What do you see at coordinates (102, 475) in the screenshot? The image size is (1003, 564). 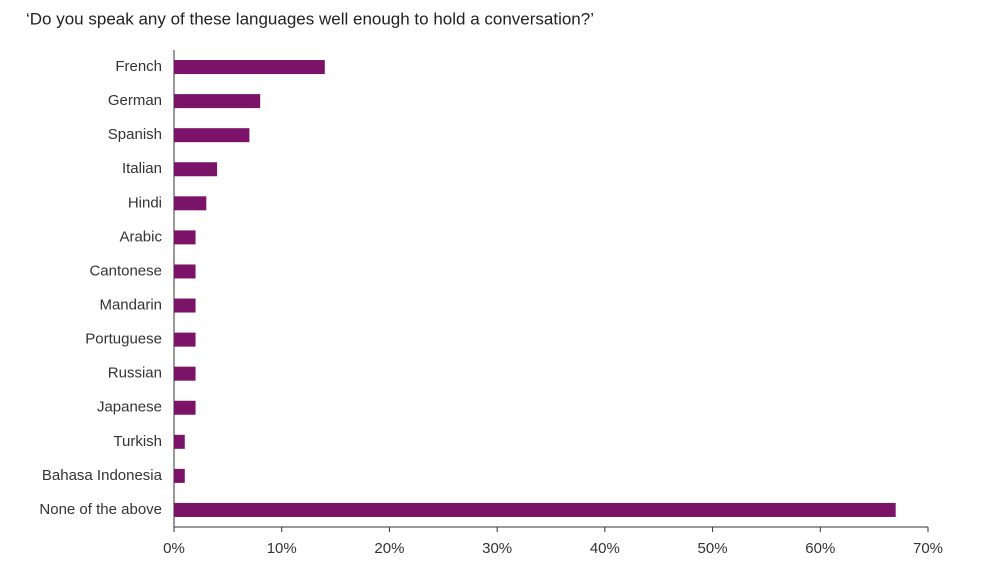 I see `y-tick-label: Bahasa Indonesia` at bounding box center [102, 475].